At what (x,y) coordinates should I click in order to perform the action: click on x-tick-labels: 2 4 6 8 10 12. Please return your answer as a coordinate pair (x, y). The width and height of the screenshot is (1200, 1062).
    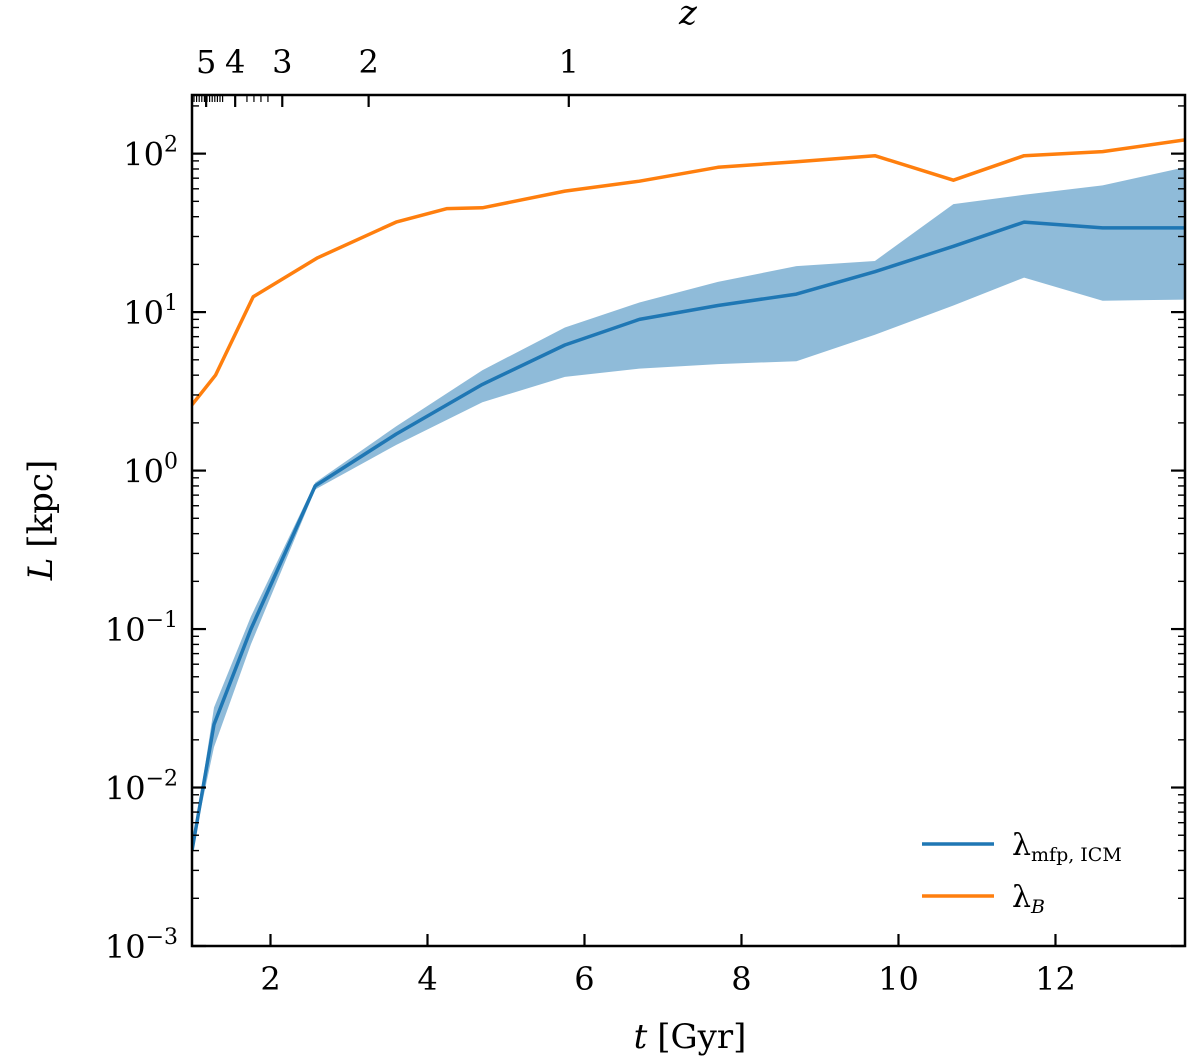
    Looking at the image, I should click on (668, 979).